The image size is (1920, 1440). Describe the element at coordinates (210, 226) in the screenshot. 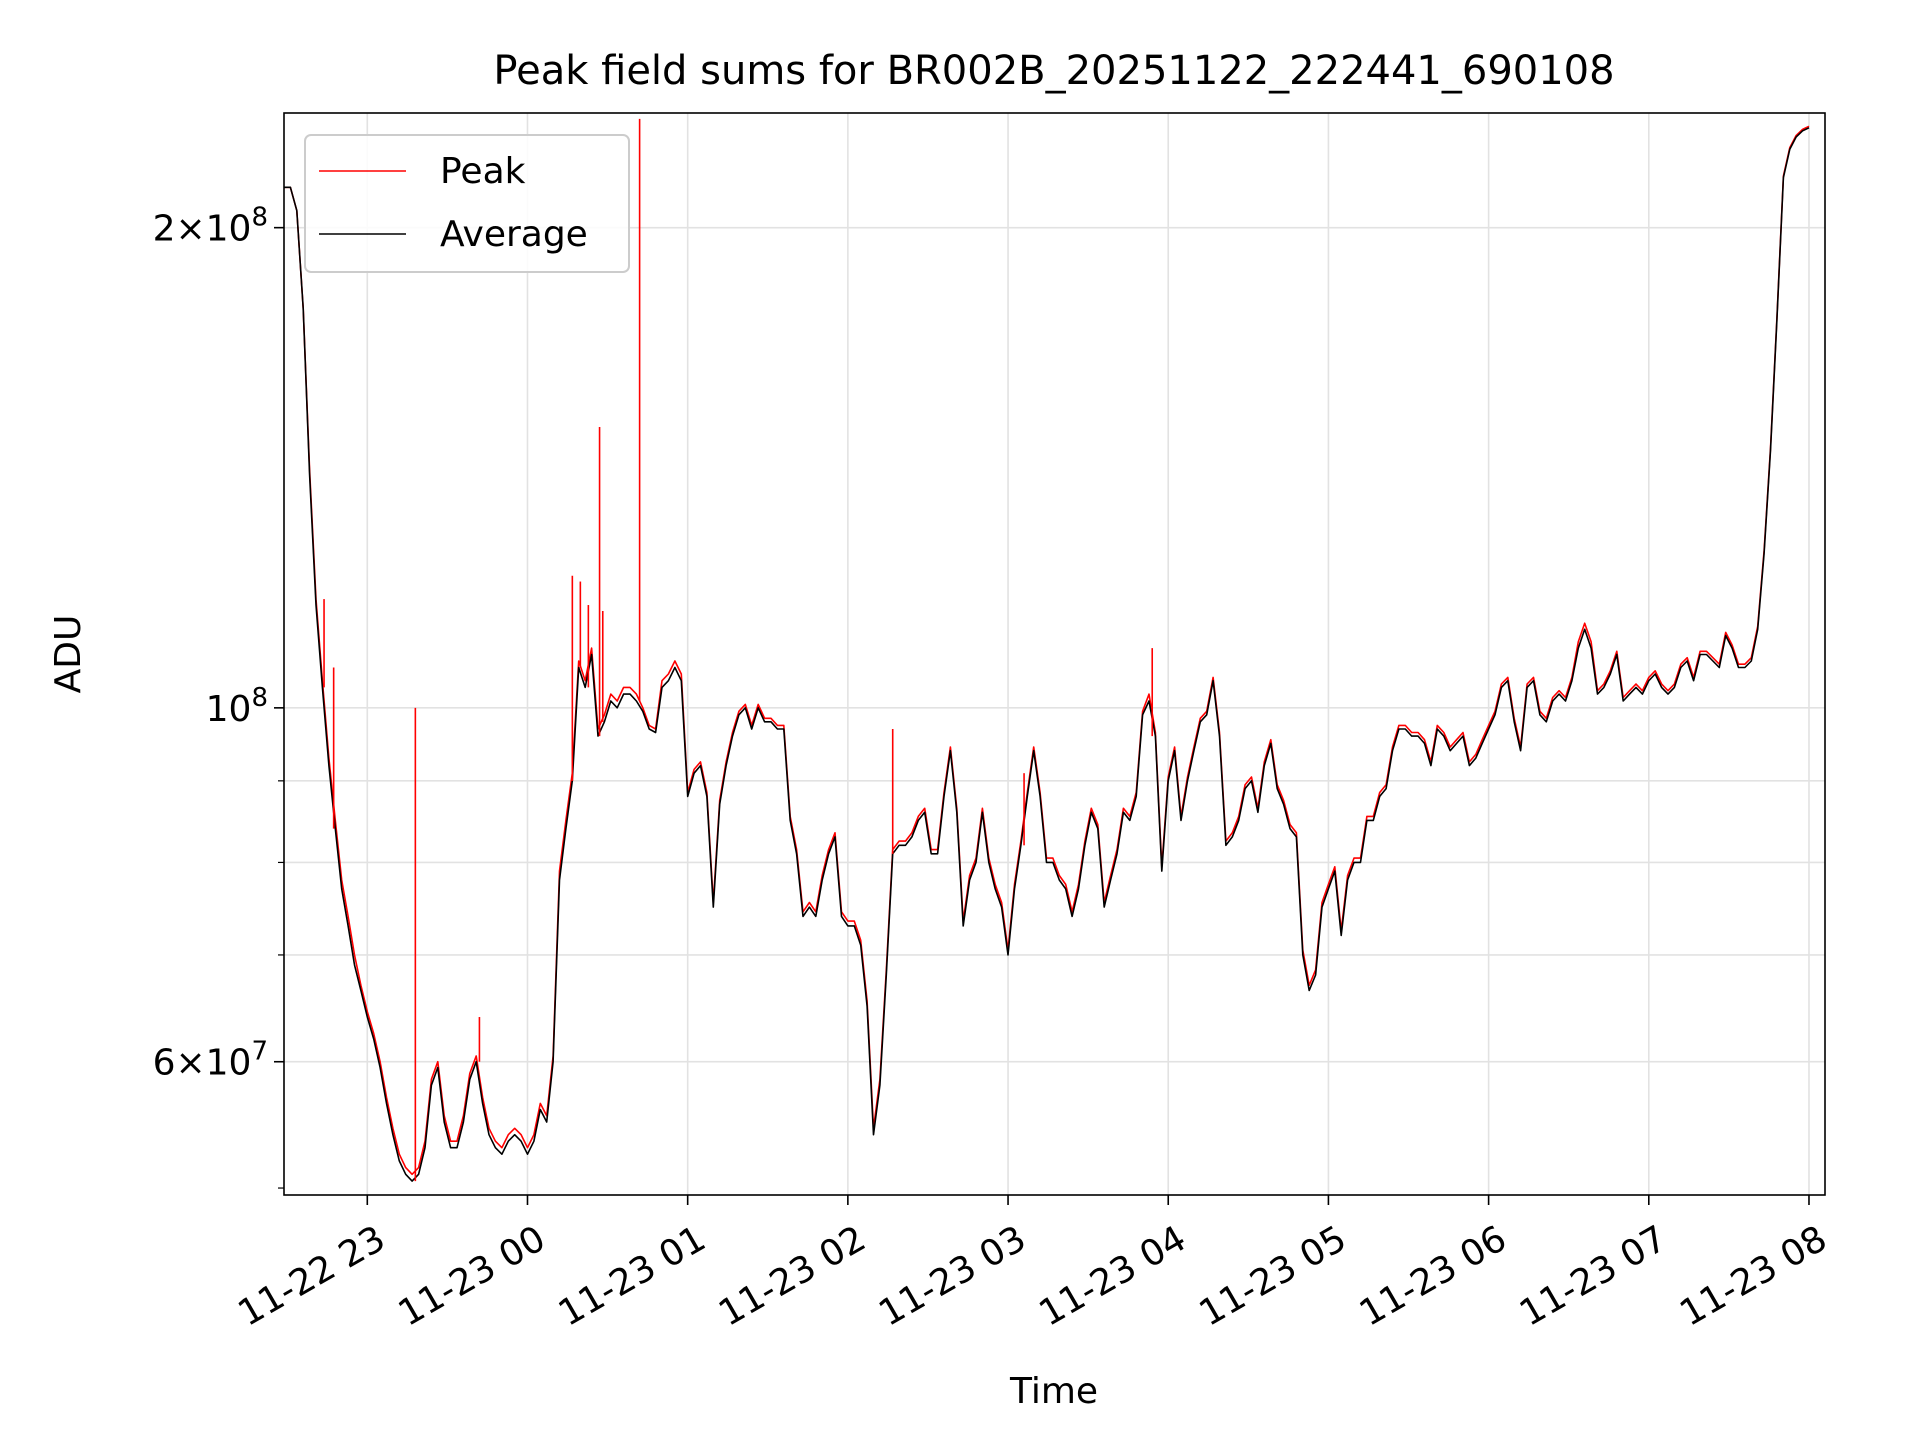

I see `y-tick-label: 2×108` at that location.